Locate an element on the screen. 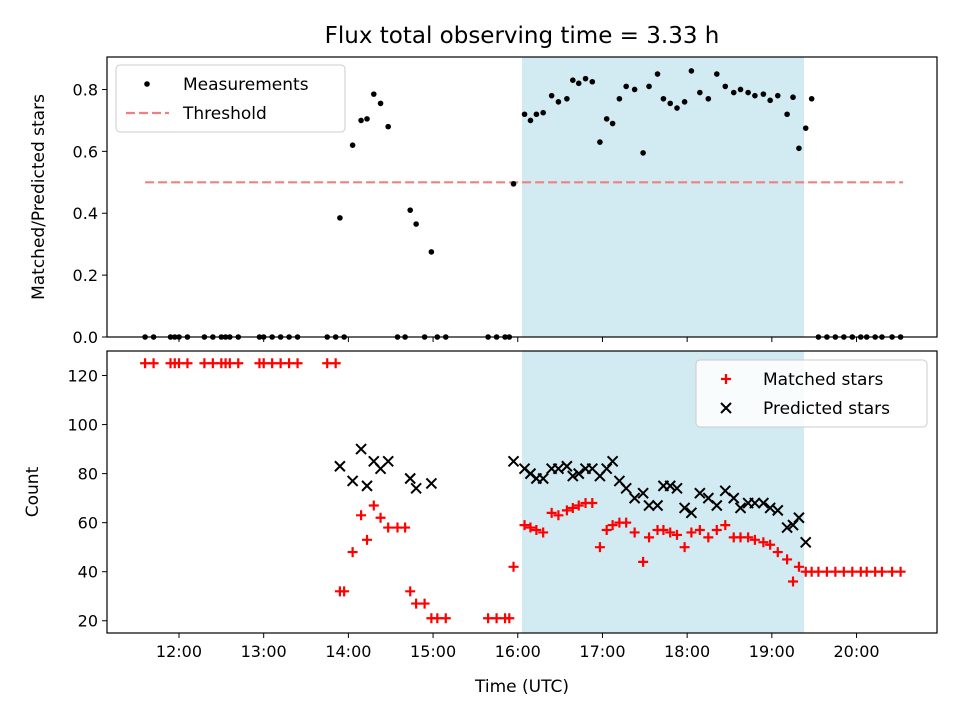 The width and height of the screenshot is (960, 724). y-tick-label: 40 is located at coordinates (88, 572).